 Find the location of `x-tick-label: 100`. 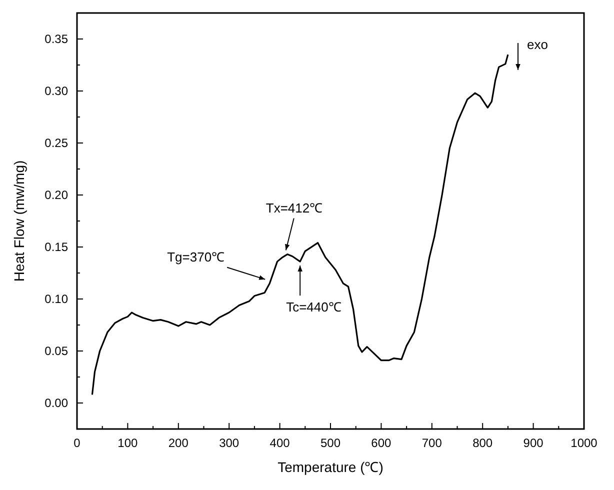

x-tick-label: 100 is located at coordinates (128, 443).